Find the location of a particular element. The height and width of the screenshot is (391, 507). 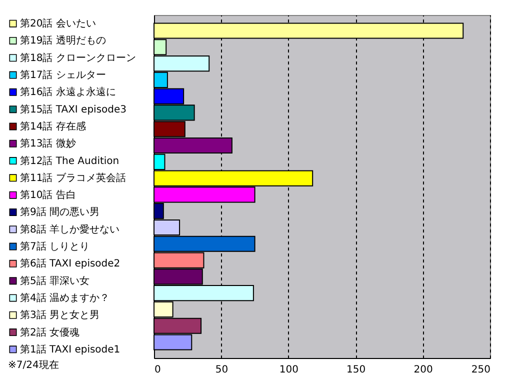

x-tick-label: 100 is located at coordinates (288, 370).